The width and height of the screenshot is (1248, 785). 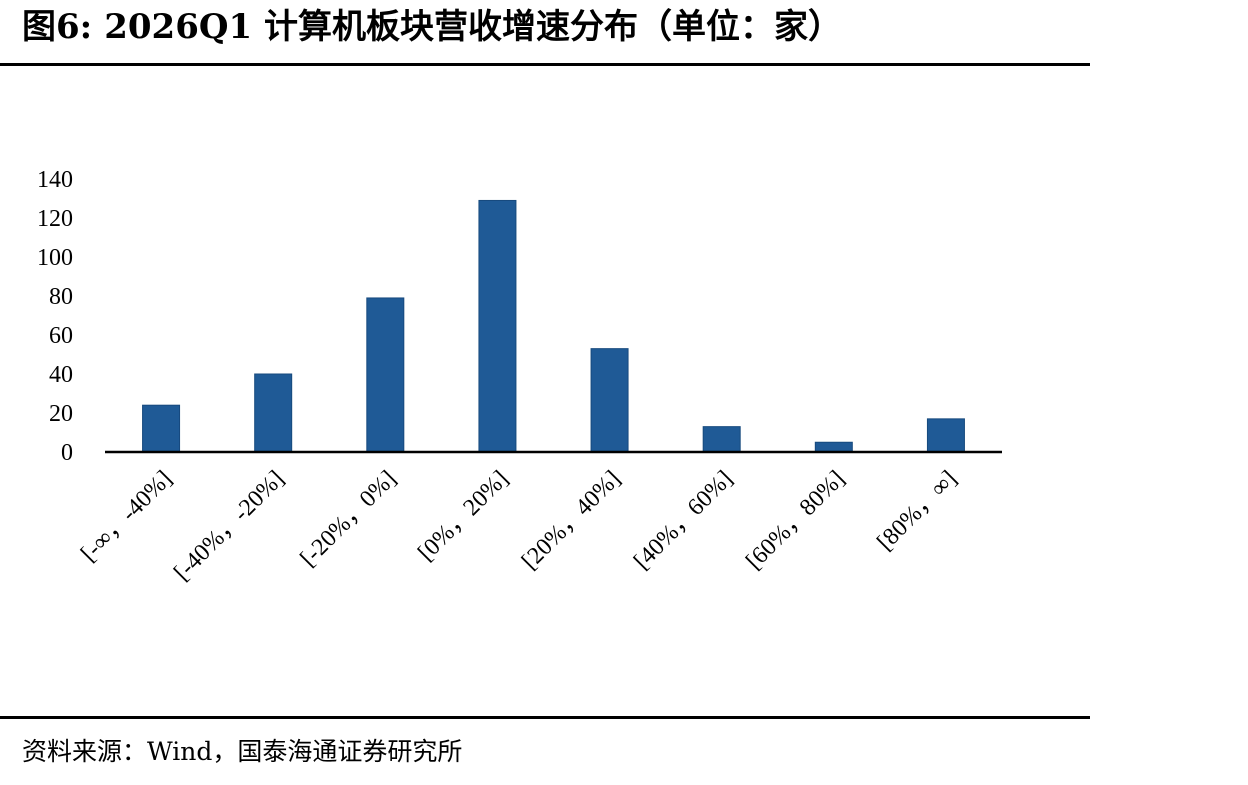 What do you see at coordinates (55, 180) in the screenshot?
I see `y-tick-label: 140` at bounding box center [55, 180].